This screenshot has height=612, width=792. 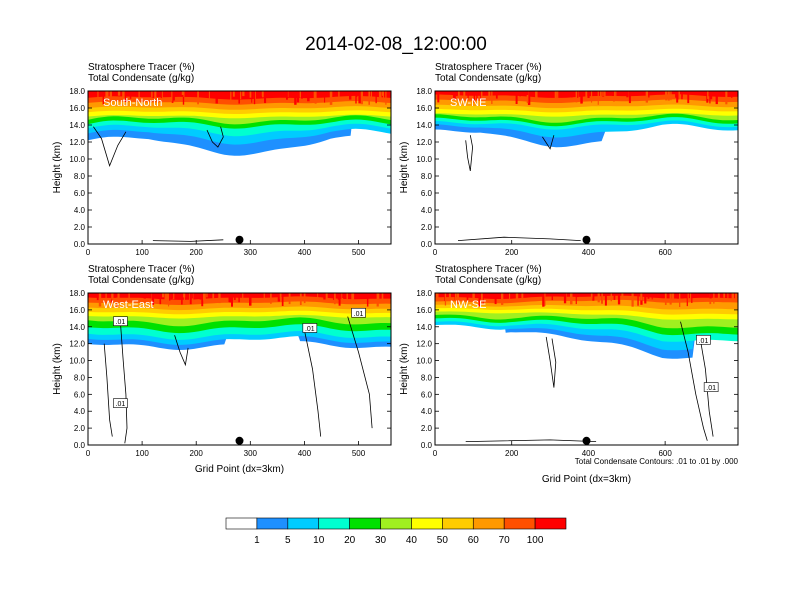 I want to click on figure-title: 2014-02-08_12:00:00, so click(x=396, y=44).